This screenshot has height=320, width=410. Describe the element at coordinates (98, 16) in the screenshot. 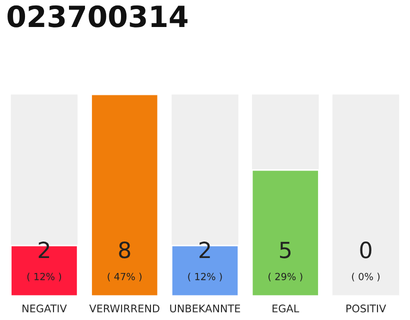

I see `chart-title: 023700314` at that location.